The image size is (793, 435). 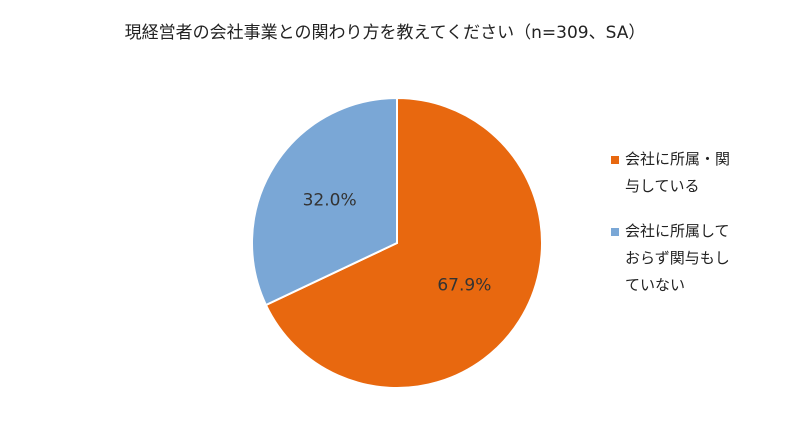 I want to click on legend-label: 会社に所属・関与している, so click(x=678, y=172).